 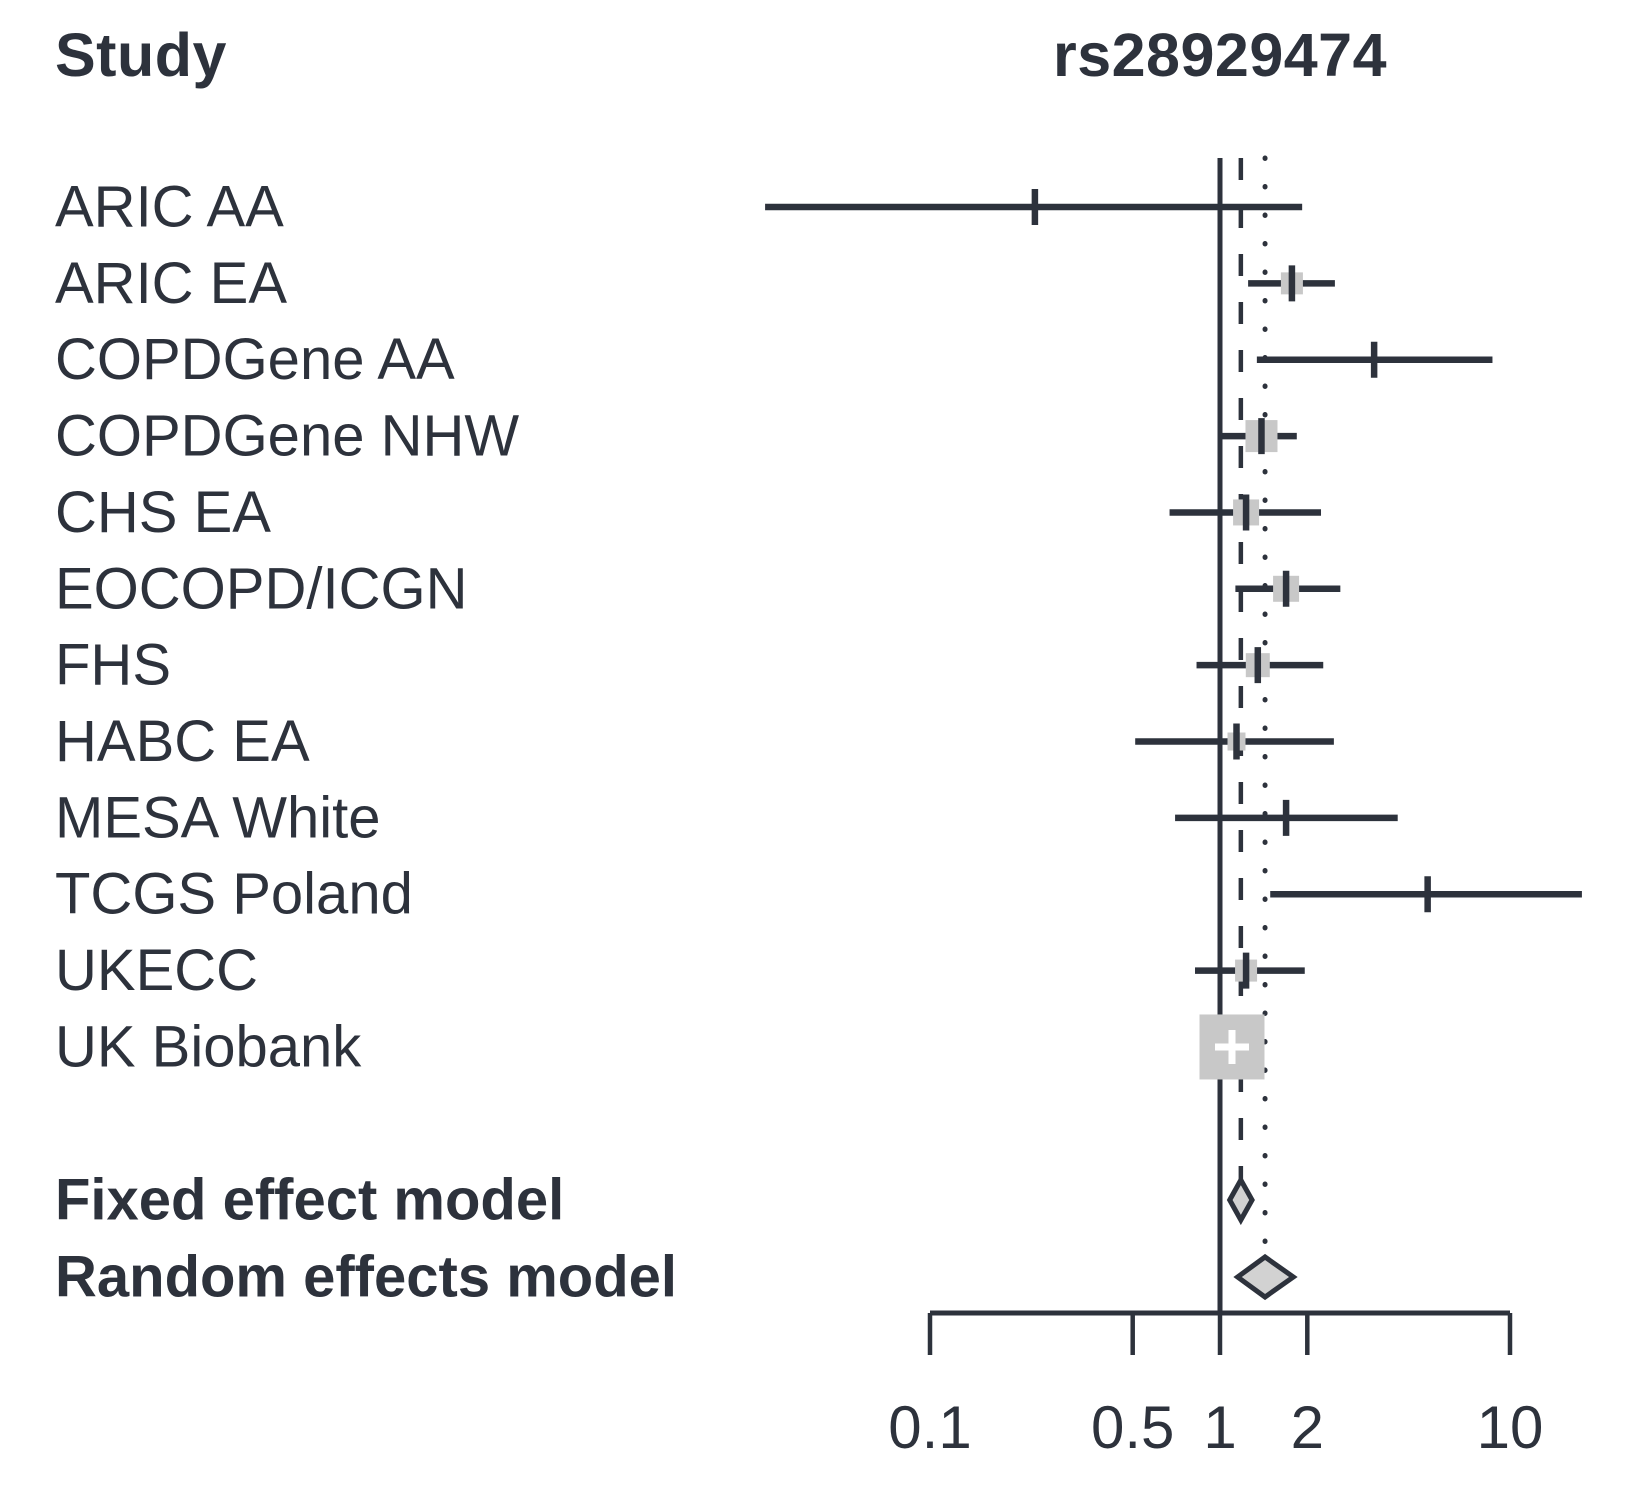 I want to click on fixed-effect-diamond, so click(x=1240, y=1200).